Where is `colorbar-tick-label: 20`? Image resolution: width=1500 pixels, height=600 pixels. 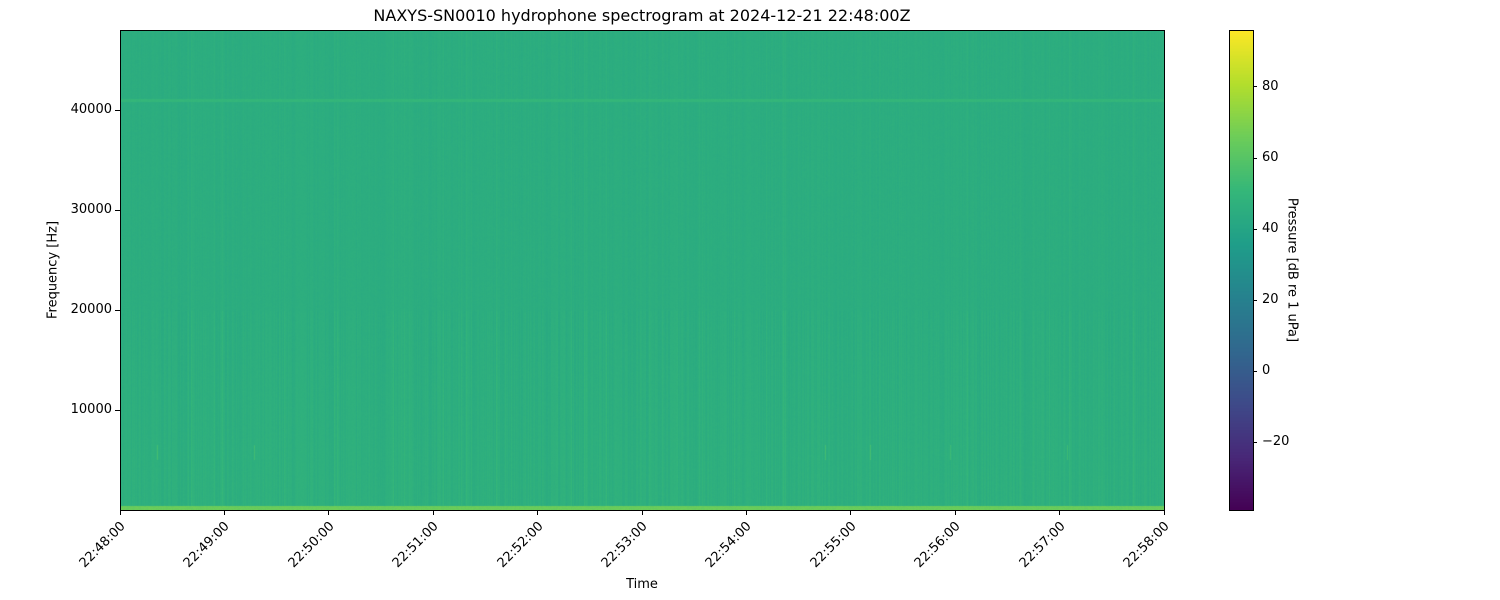 colorbar-tick-label: 20 is located at coordinates (1270, 300).